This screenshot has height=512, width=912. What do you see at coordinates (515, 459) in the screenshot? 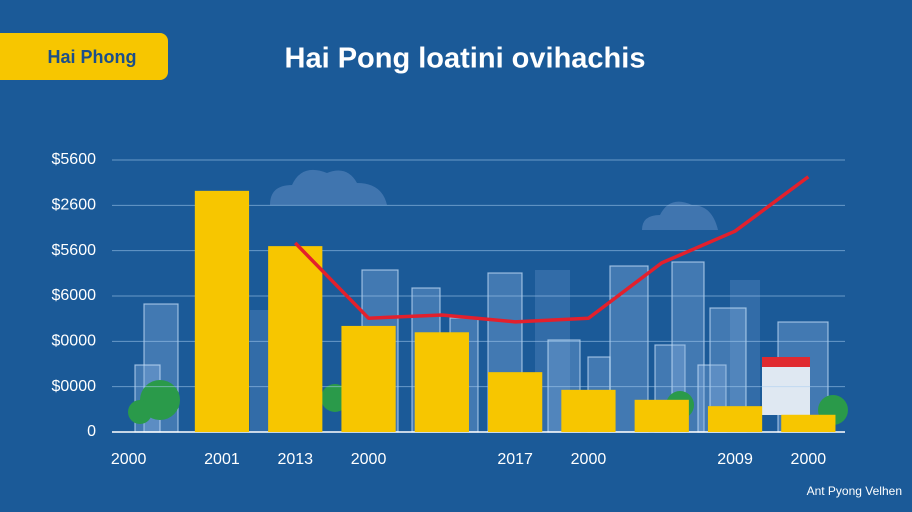
I see `x-tick-label: 2017` at bounding box center [515, 459].